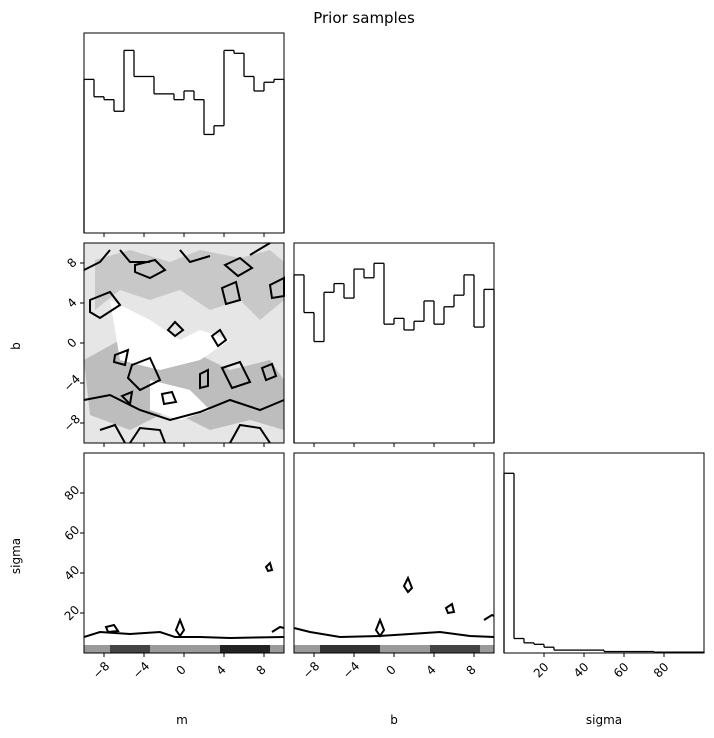 The height and width of the screenshot is (738, 714). I want to click on y-tick-label: 60, so click(72, 533).